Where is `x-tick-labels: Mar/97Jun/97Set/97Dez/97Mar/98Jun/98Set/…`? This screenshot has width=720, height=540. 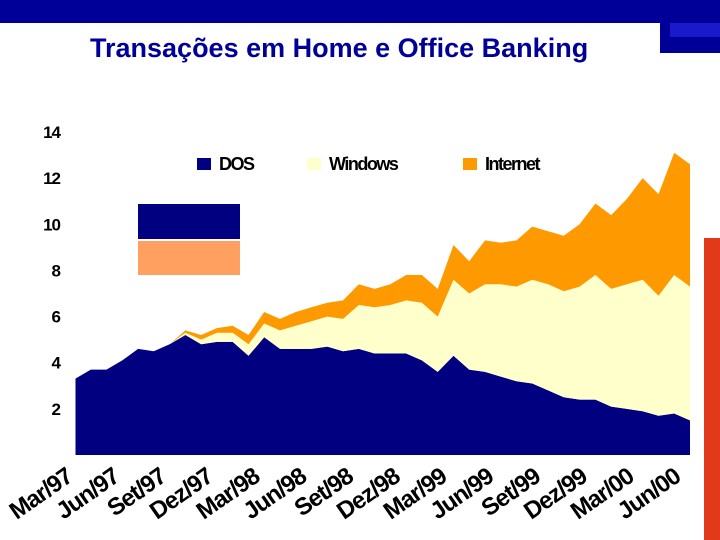
x-tick-labels: Mar/97Jun/97Set/97Dez/97Mar/98Jun/98Set/… is located at coordinates (345, 493).